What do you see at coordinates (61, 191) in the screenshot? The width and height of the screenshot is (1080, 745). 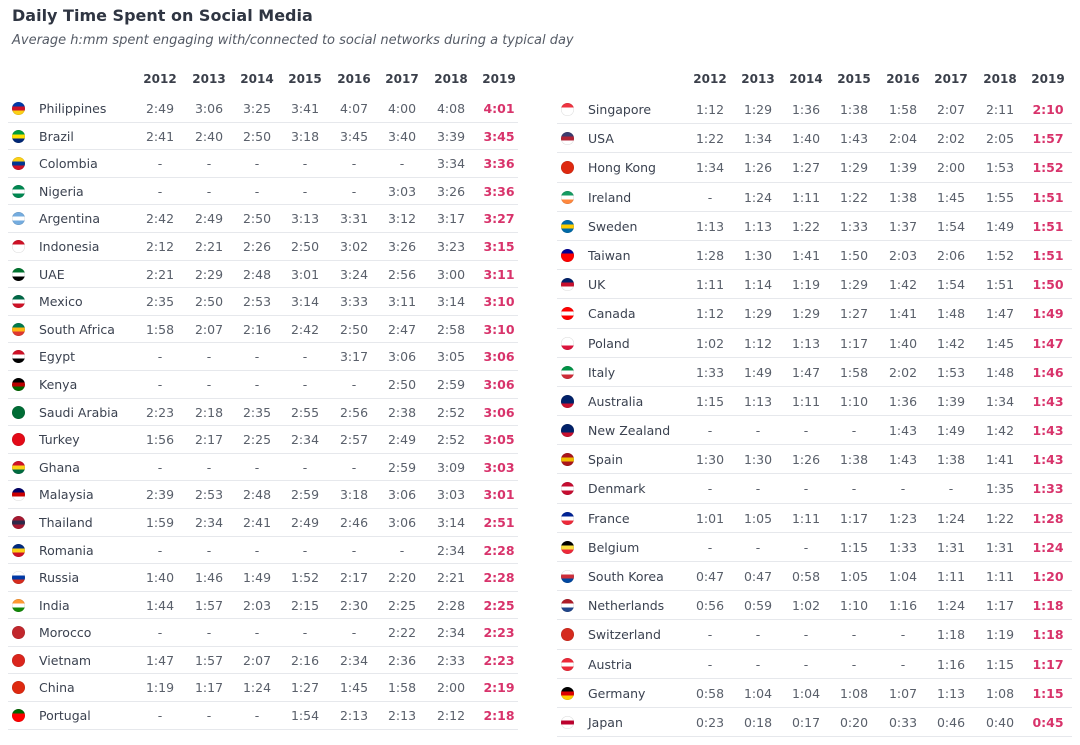 I see `country-name: Nigeria` at bounding box center [61, 191].